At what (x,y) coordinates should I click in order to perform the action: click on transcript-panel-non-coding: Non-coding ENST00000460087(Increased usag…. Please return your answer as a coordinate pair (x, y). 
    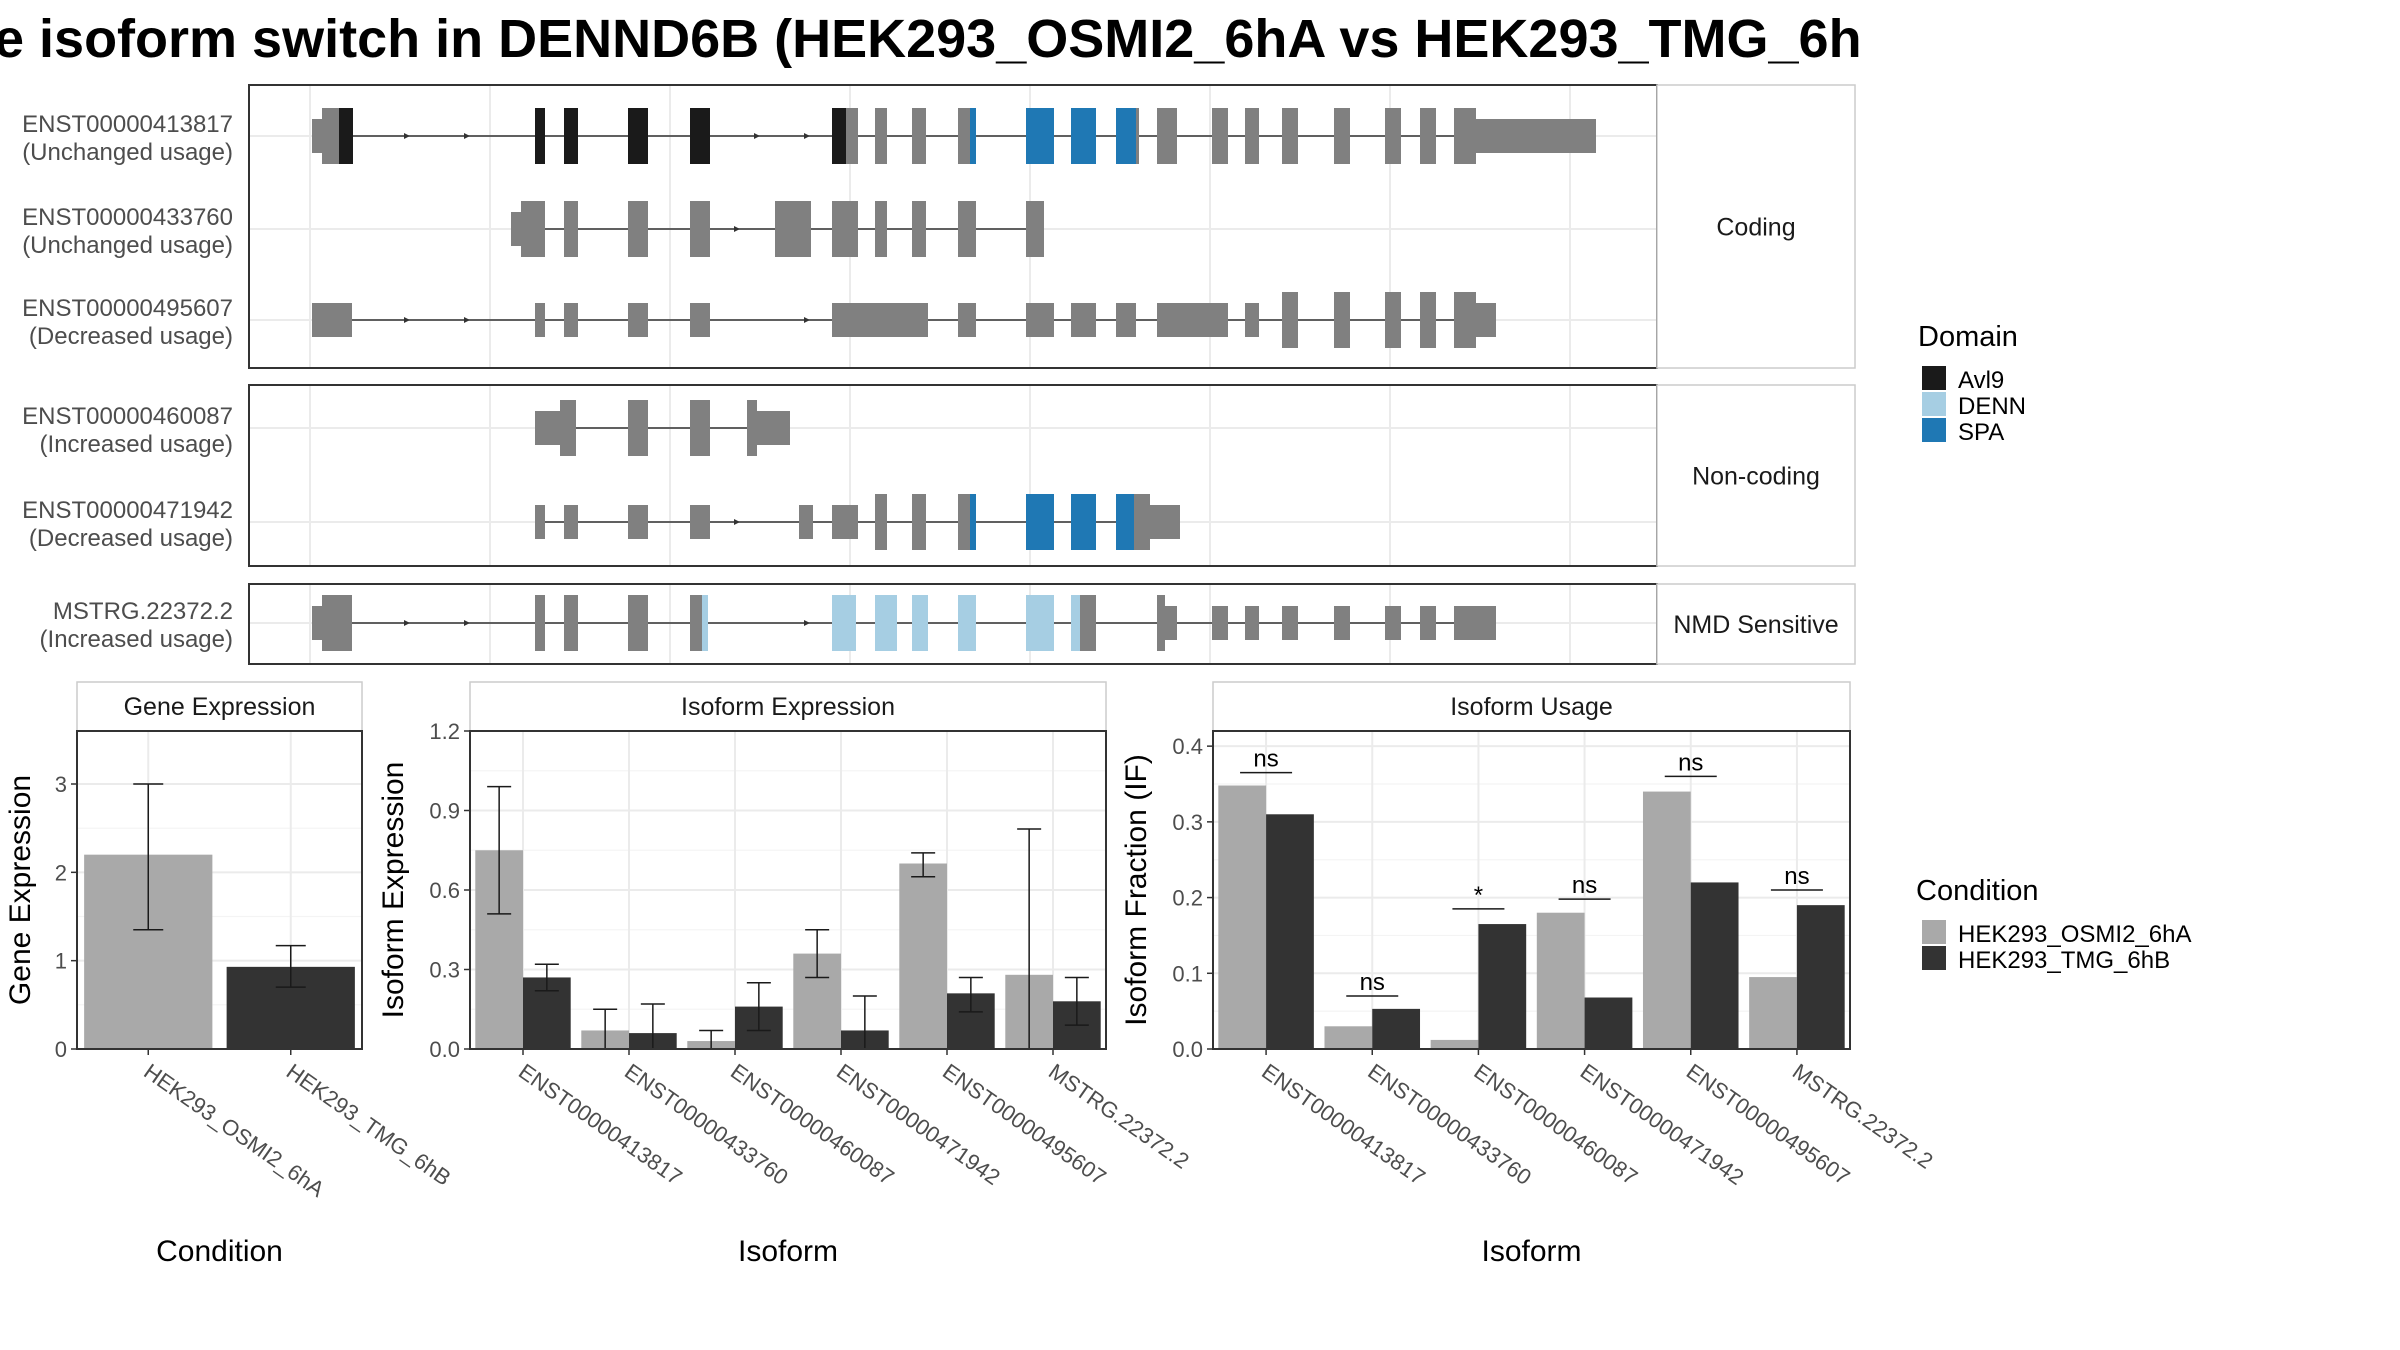
    Looking at the image, I should click on (939, 475).